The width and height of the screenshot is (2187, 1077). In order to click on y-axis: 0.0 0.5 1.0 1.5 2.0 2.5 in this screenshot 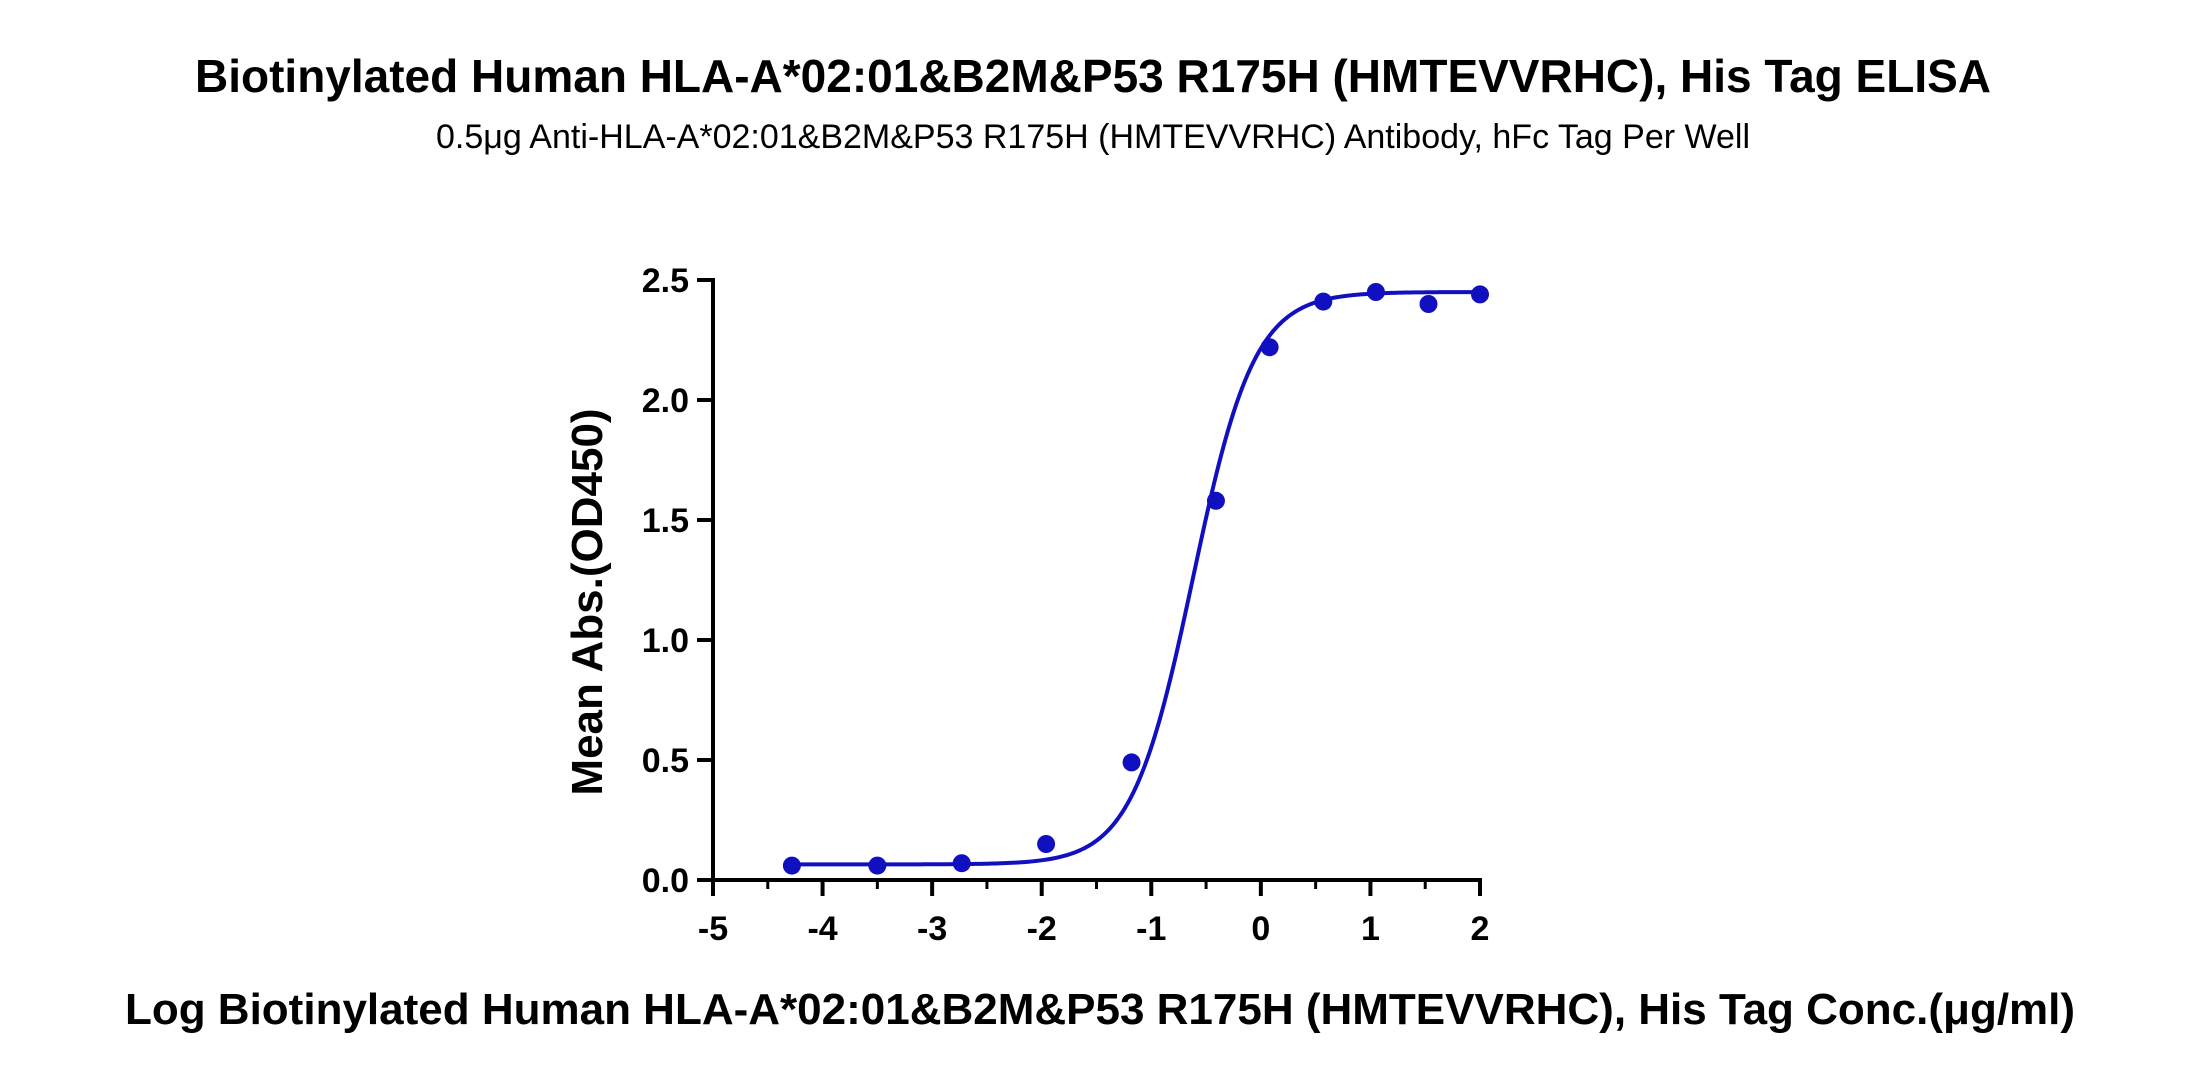, I will do `click(678, 581)`.